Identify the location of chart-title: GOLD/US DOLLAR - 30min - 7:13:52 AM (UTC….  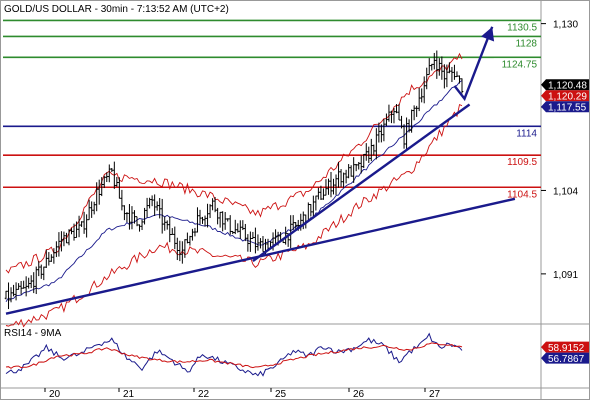
(116, 9).